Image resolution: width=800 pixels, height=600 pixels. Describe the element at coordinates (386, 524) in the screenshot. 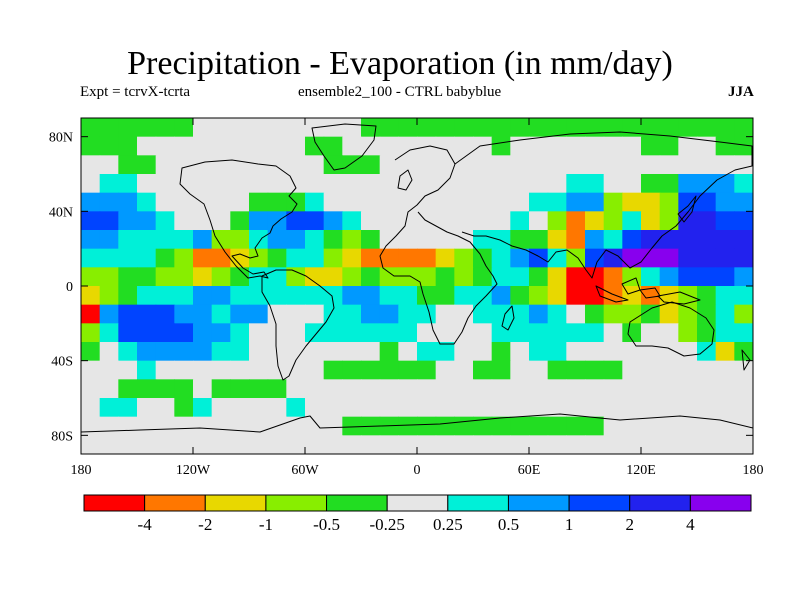

I see `colorbar-label: -0.25` at that location.